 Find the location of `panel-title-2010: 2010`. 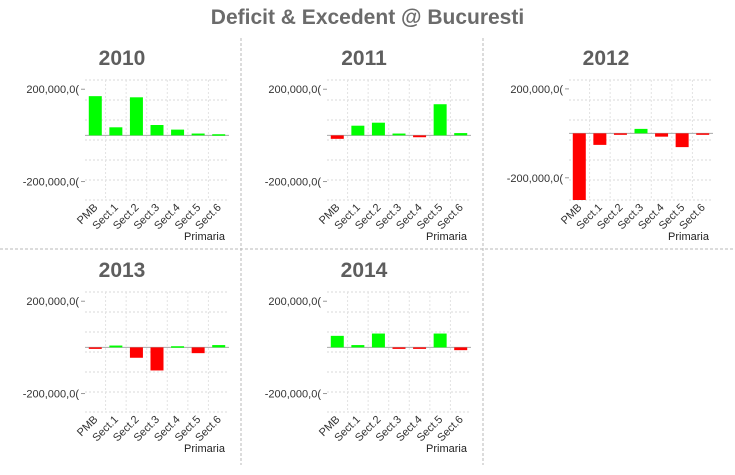

panel-title-2010: 2010 is located at coordinates (122, 58).